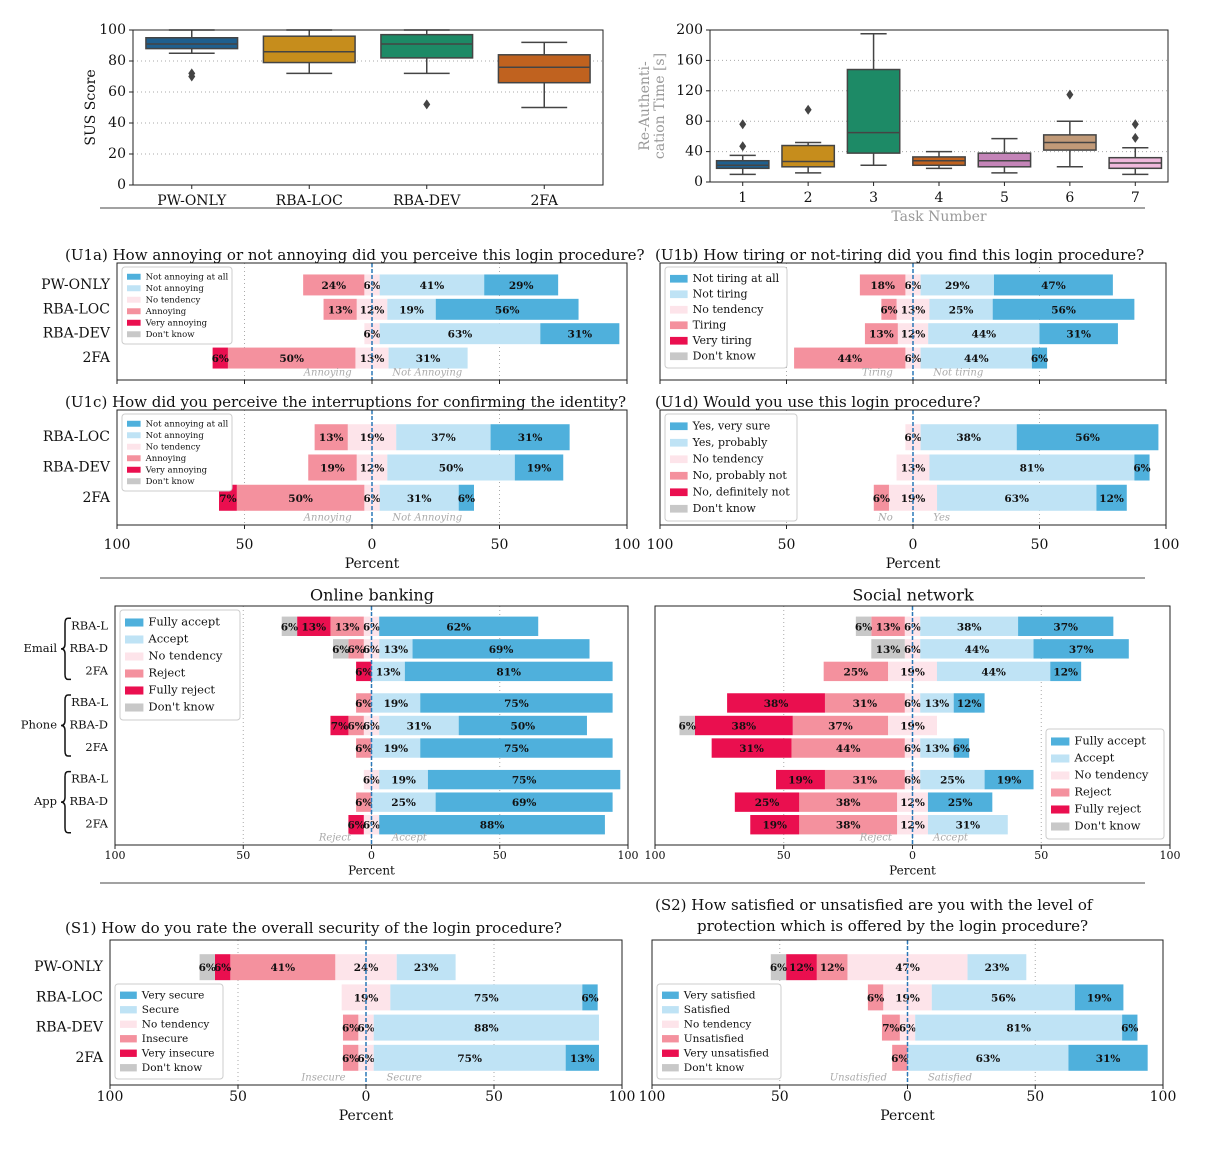 This screenshot has width=1208, height=1151. Describe the element at coordinates (984, 335) in the screenshot. I see `data-label: 44%` at that location.